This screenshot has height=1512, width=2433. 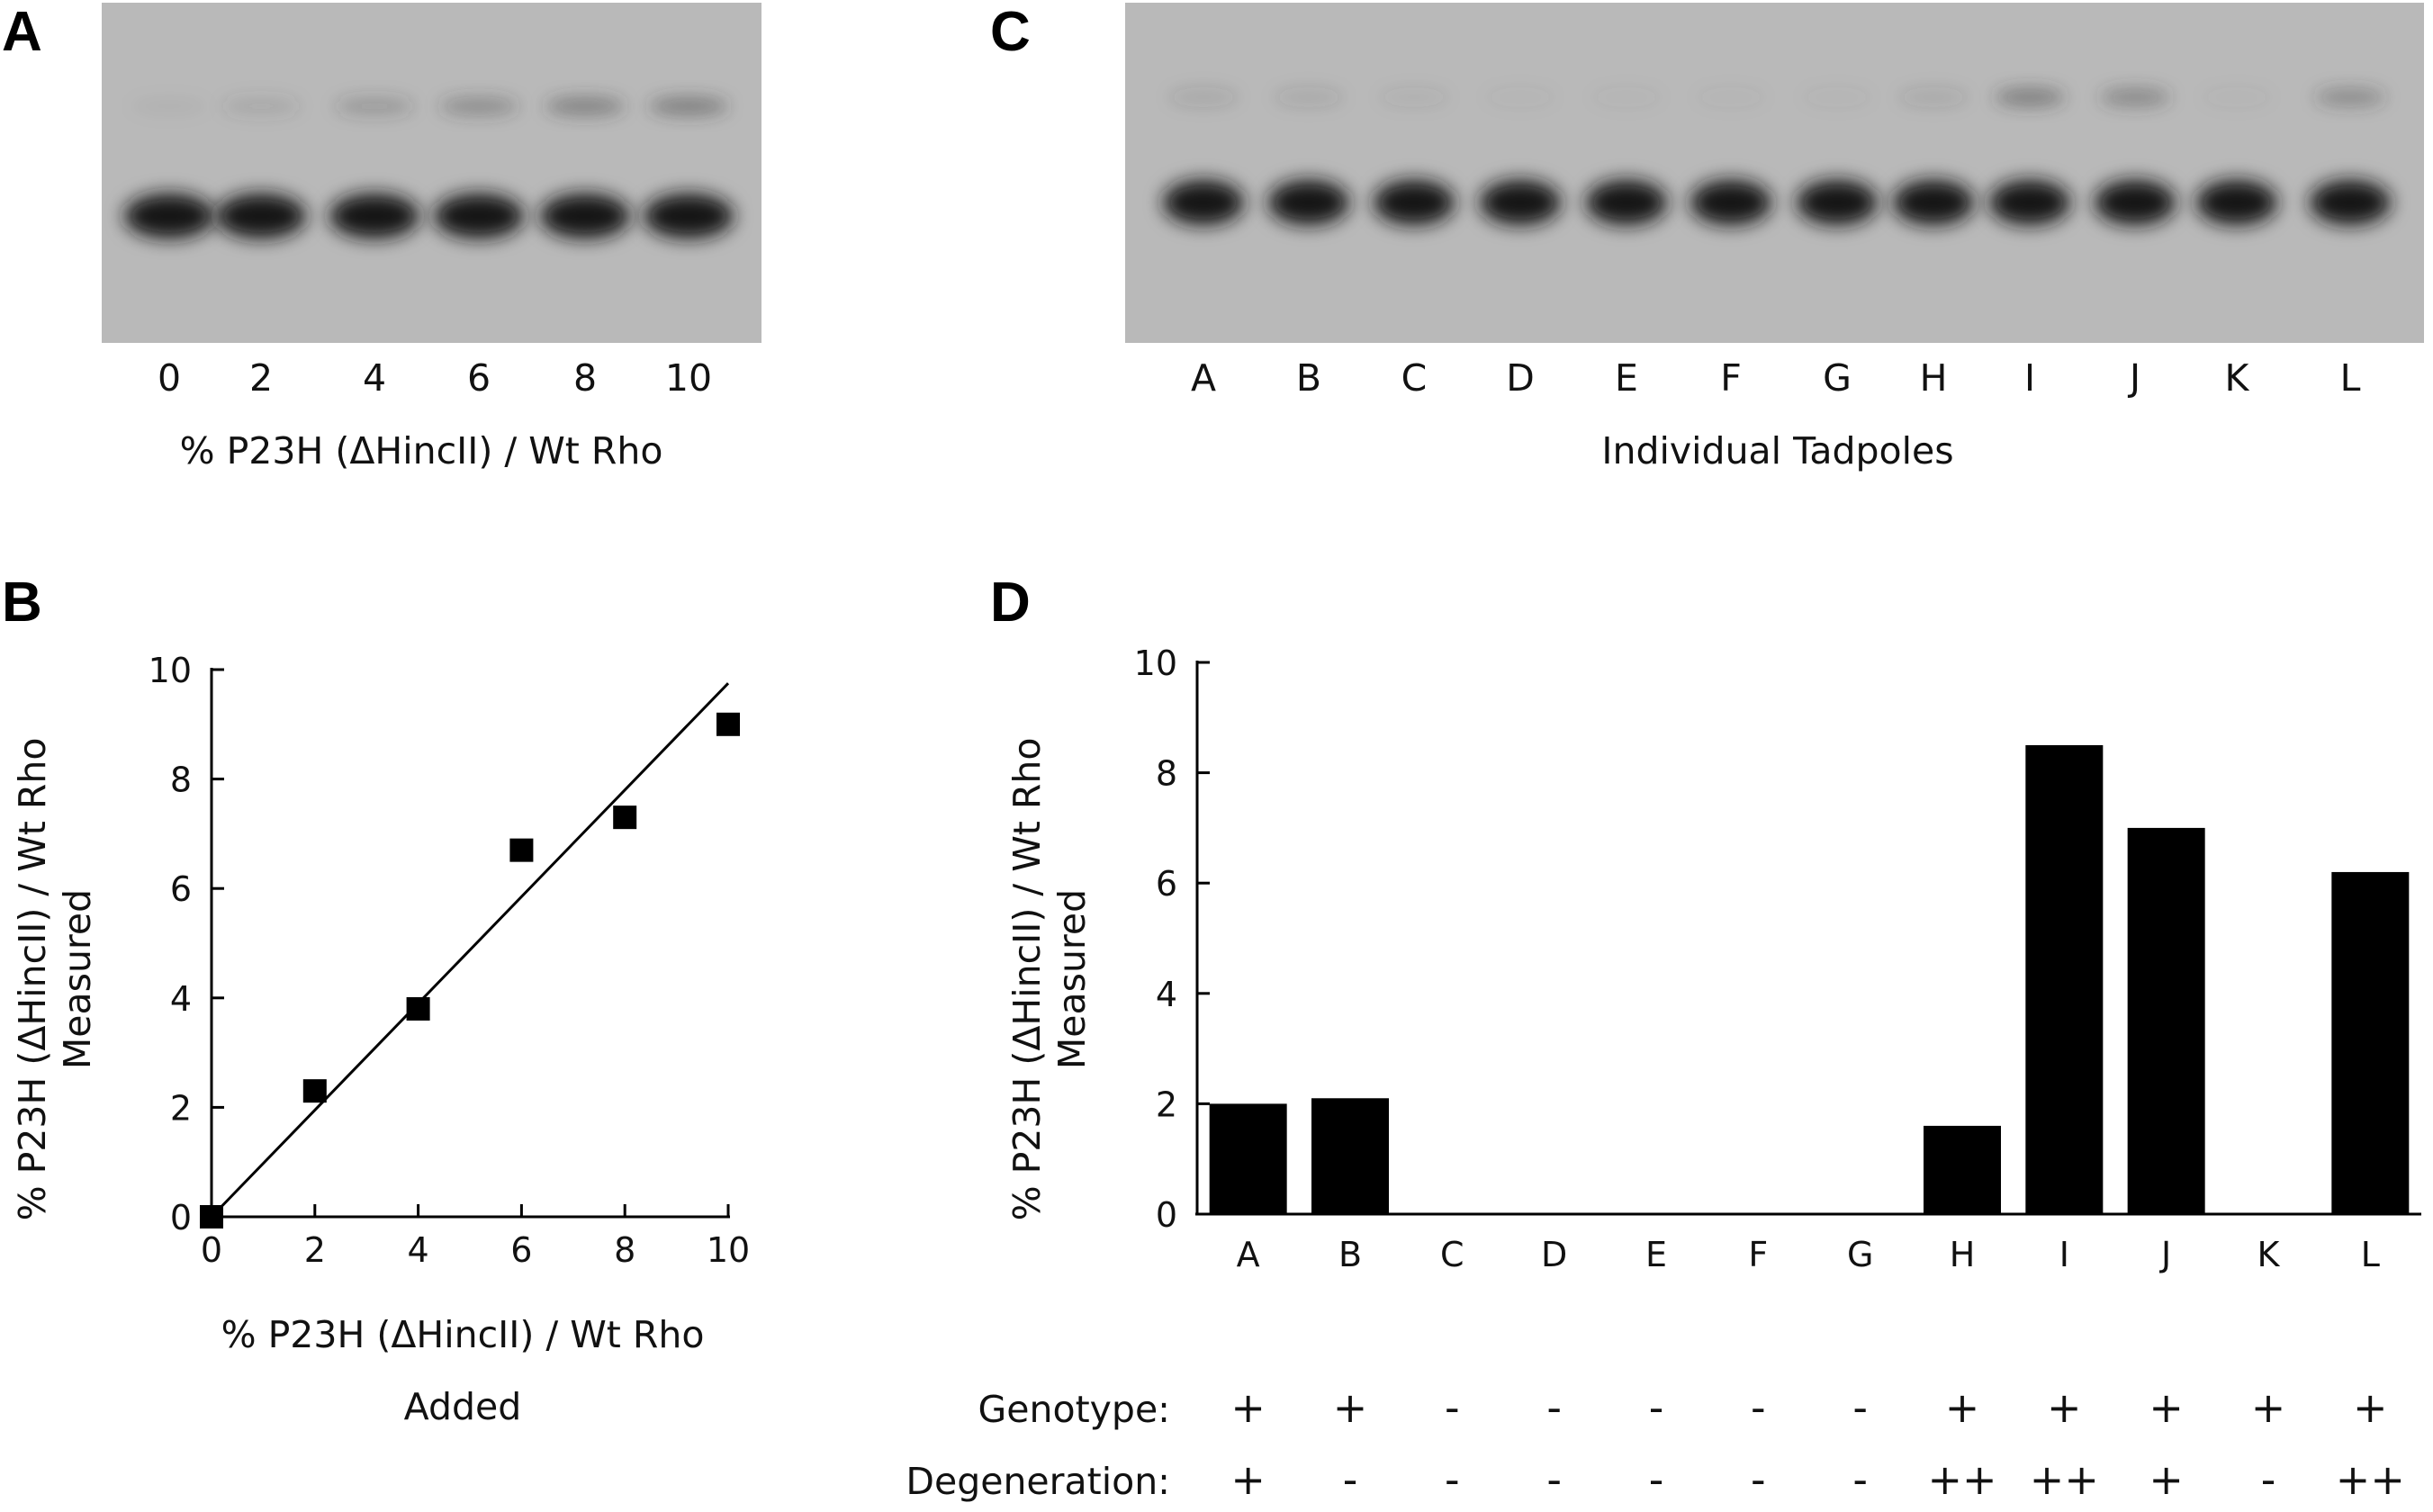 I want to click on chart-d-ytick-label-6: 6, so click(x=1166, y=884).